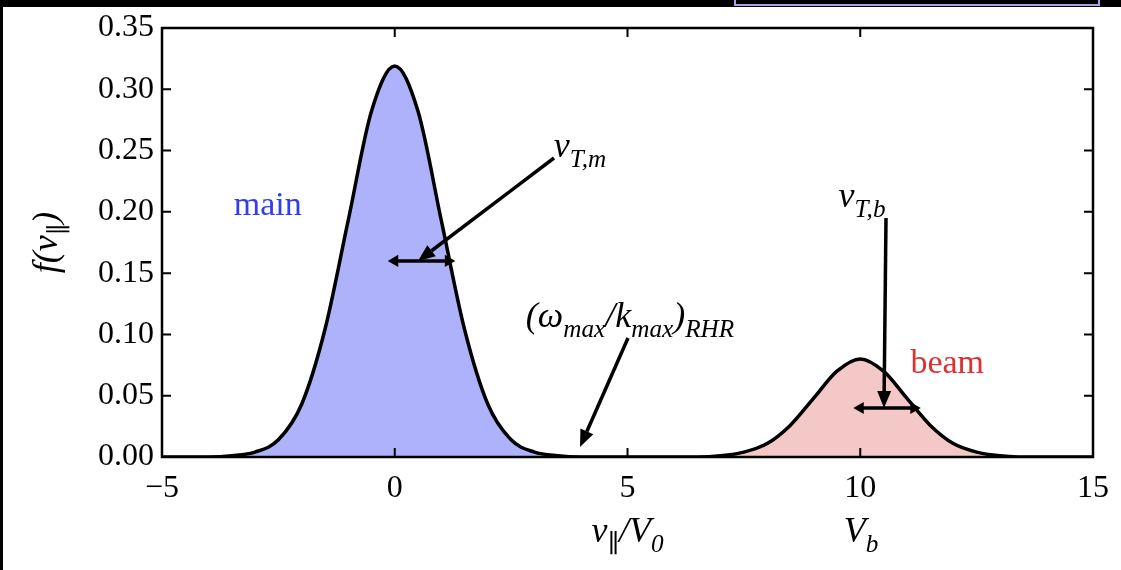 This screenshot has height=570, width=1121. Describe the element at coordinates (126, 86) in the screenshot. I see `y-tick-label: 0.30` at that location.